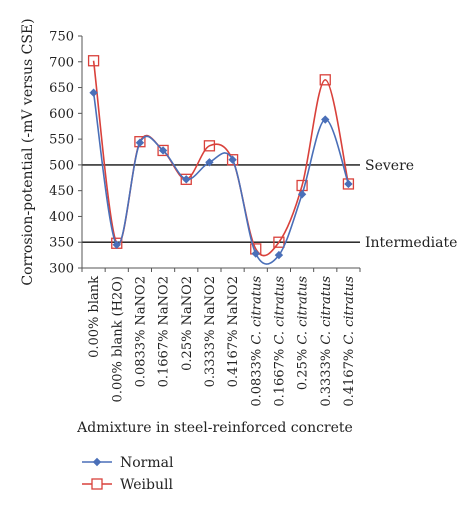 The image size is (474, 513). I want to click on y-tick-label: 550, so click(61, 140).